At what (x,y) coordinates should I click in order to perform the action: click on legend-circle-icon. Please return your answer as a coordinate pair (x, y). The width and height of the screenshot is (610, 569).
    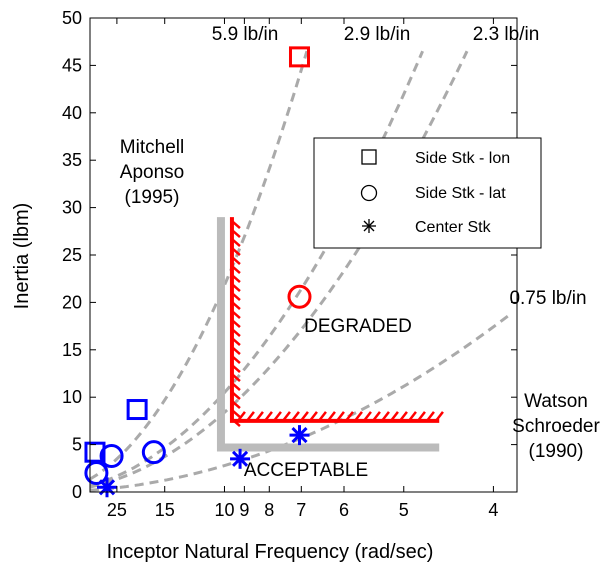
    Looking at the image, I should click on (369, 193).